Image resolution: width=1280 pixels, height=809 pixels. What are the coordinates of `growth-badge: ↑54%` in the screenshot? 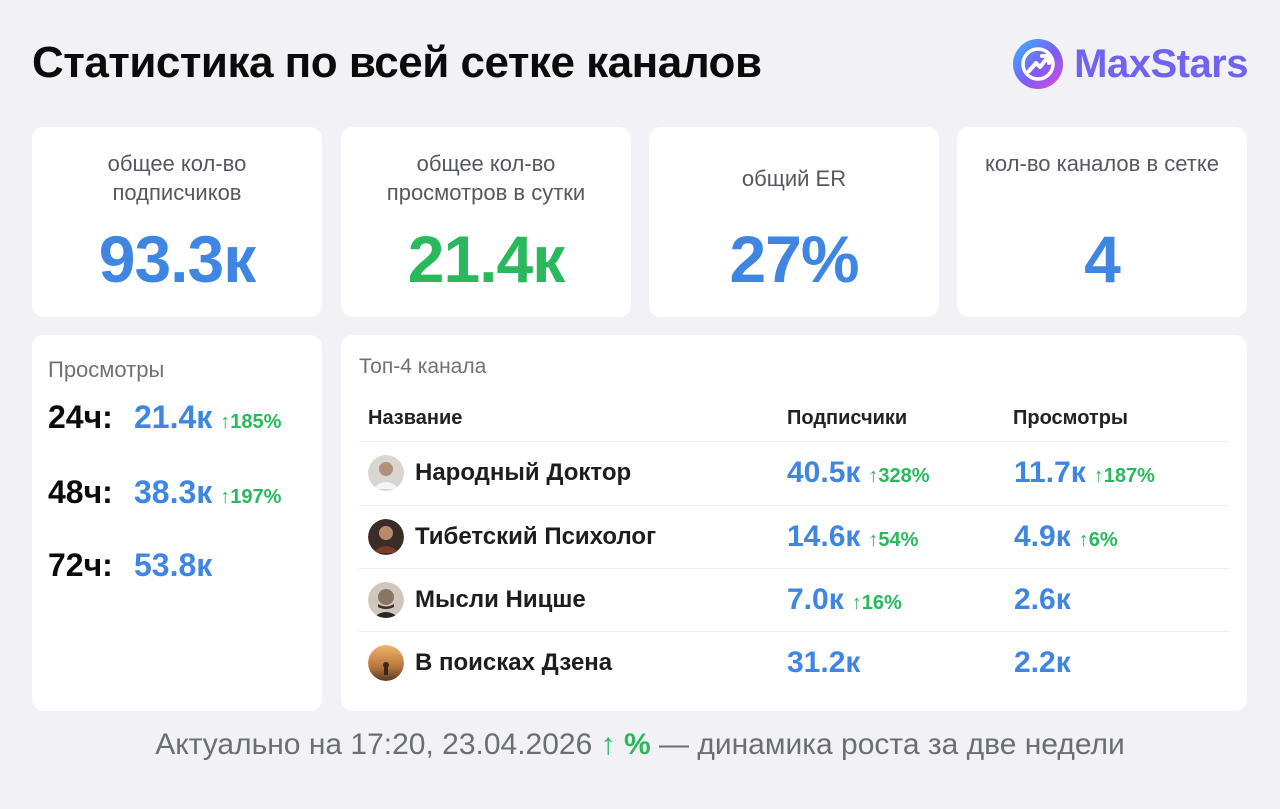 It's located at (893, 540).